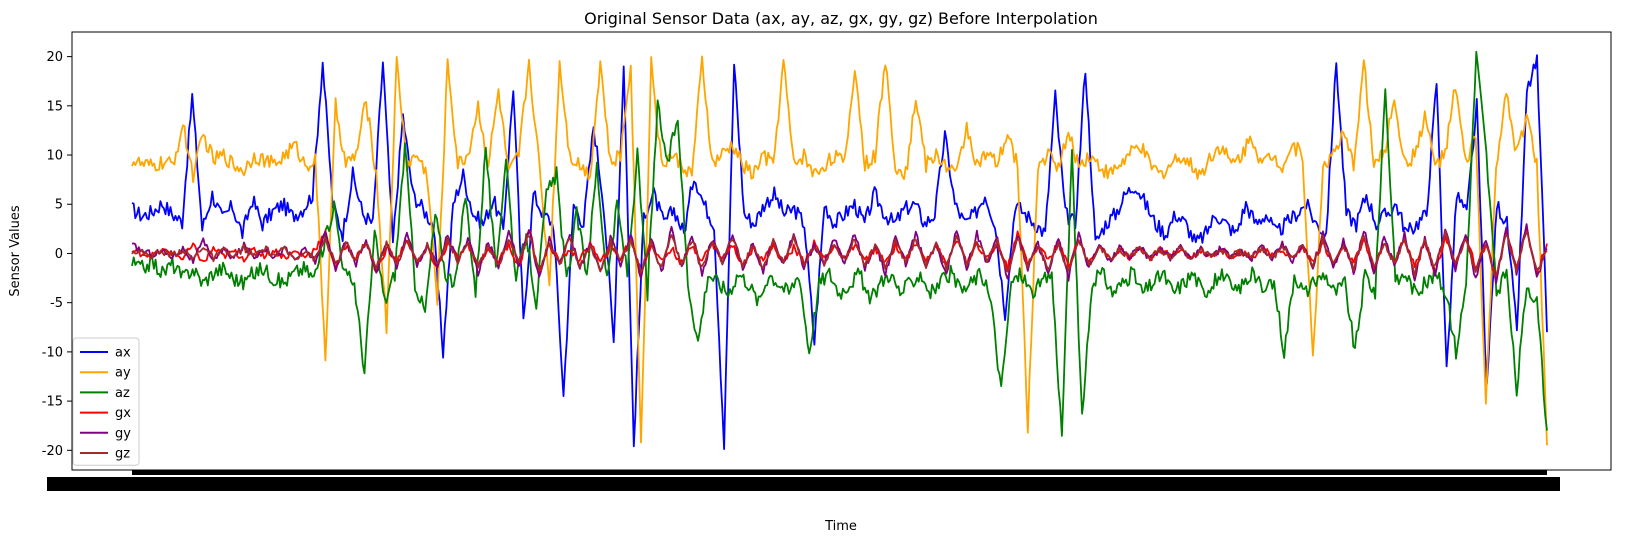 This screenshot has width=1646, height=547. Describe the element at coordinates (59, 205) in the screenshot. I see `y-tick-label: 5` at that location.